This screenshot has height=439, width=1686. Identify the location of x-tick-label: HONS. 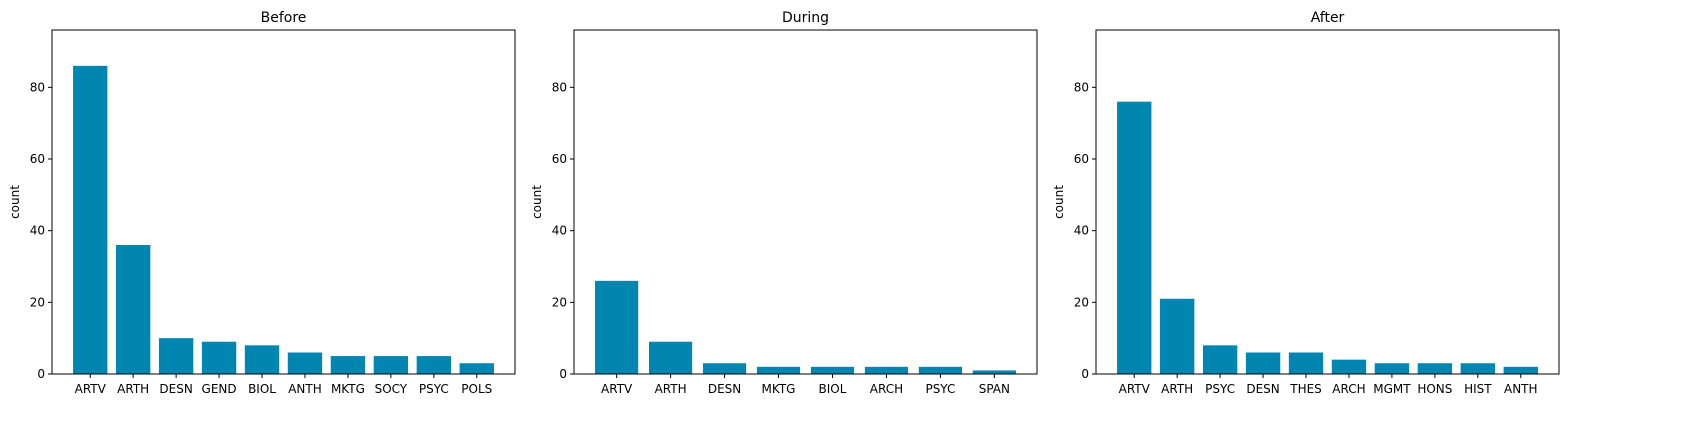
(1434, 389).